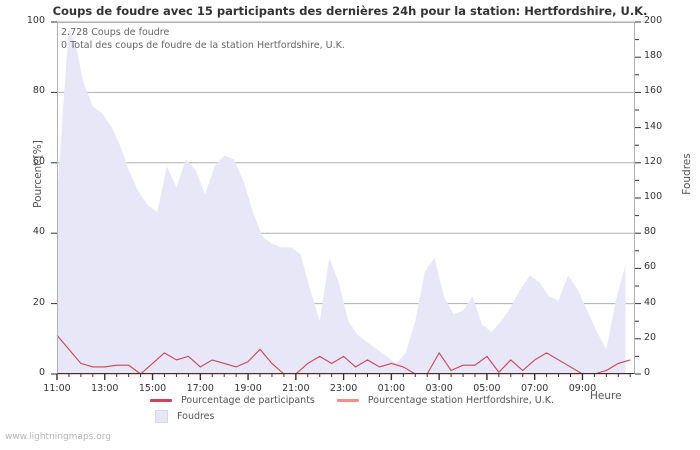 The height and width of the screenshot is (450, 700). What do you see at coordinates (653, 126) in the screenshot?
I see `y-axis-right-tick-label: 140` at bounding box center [653, 126].